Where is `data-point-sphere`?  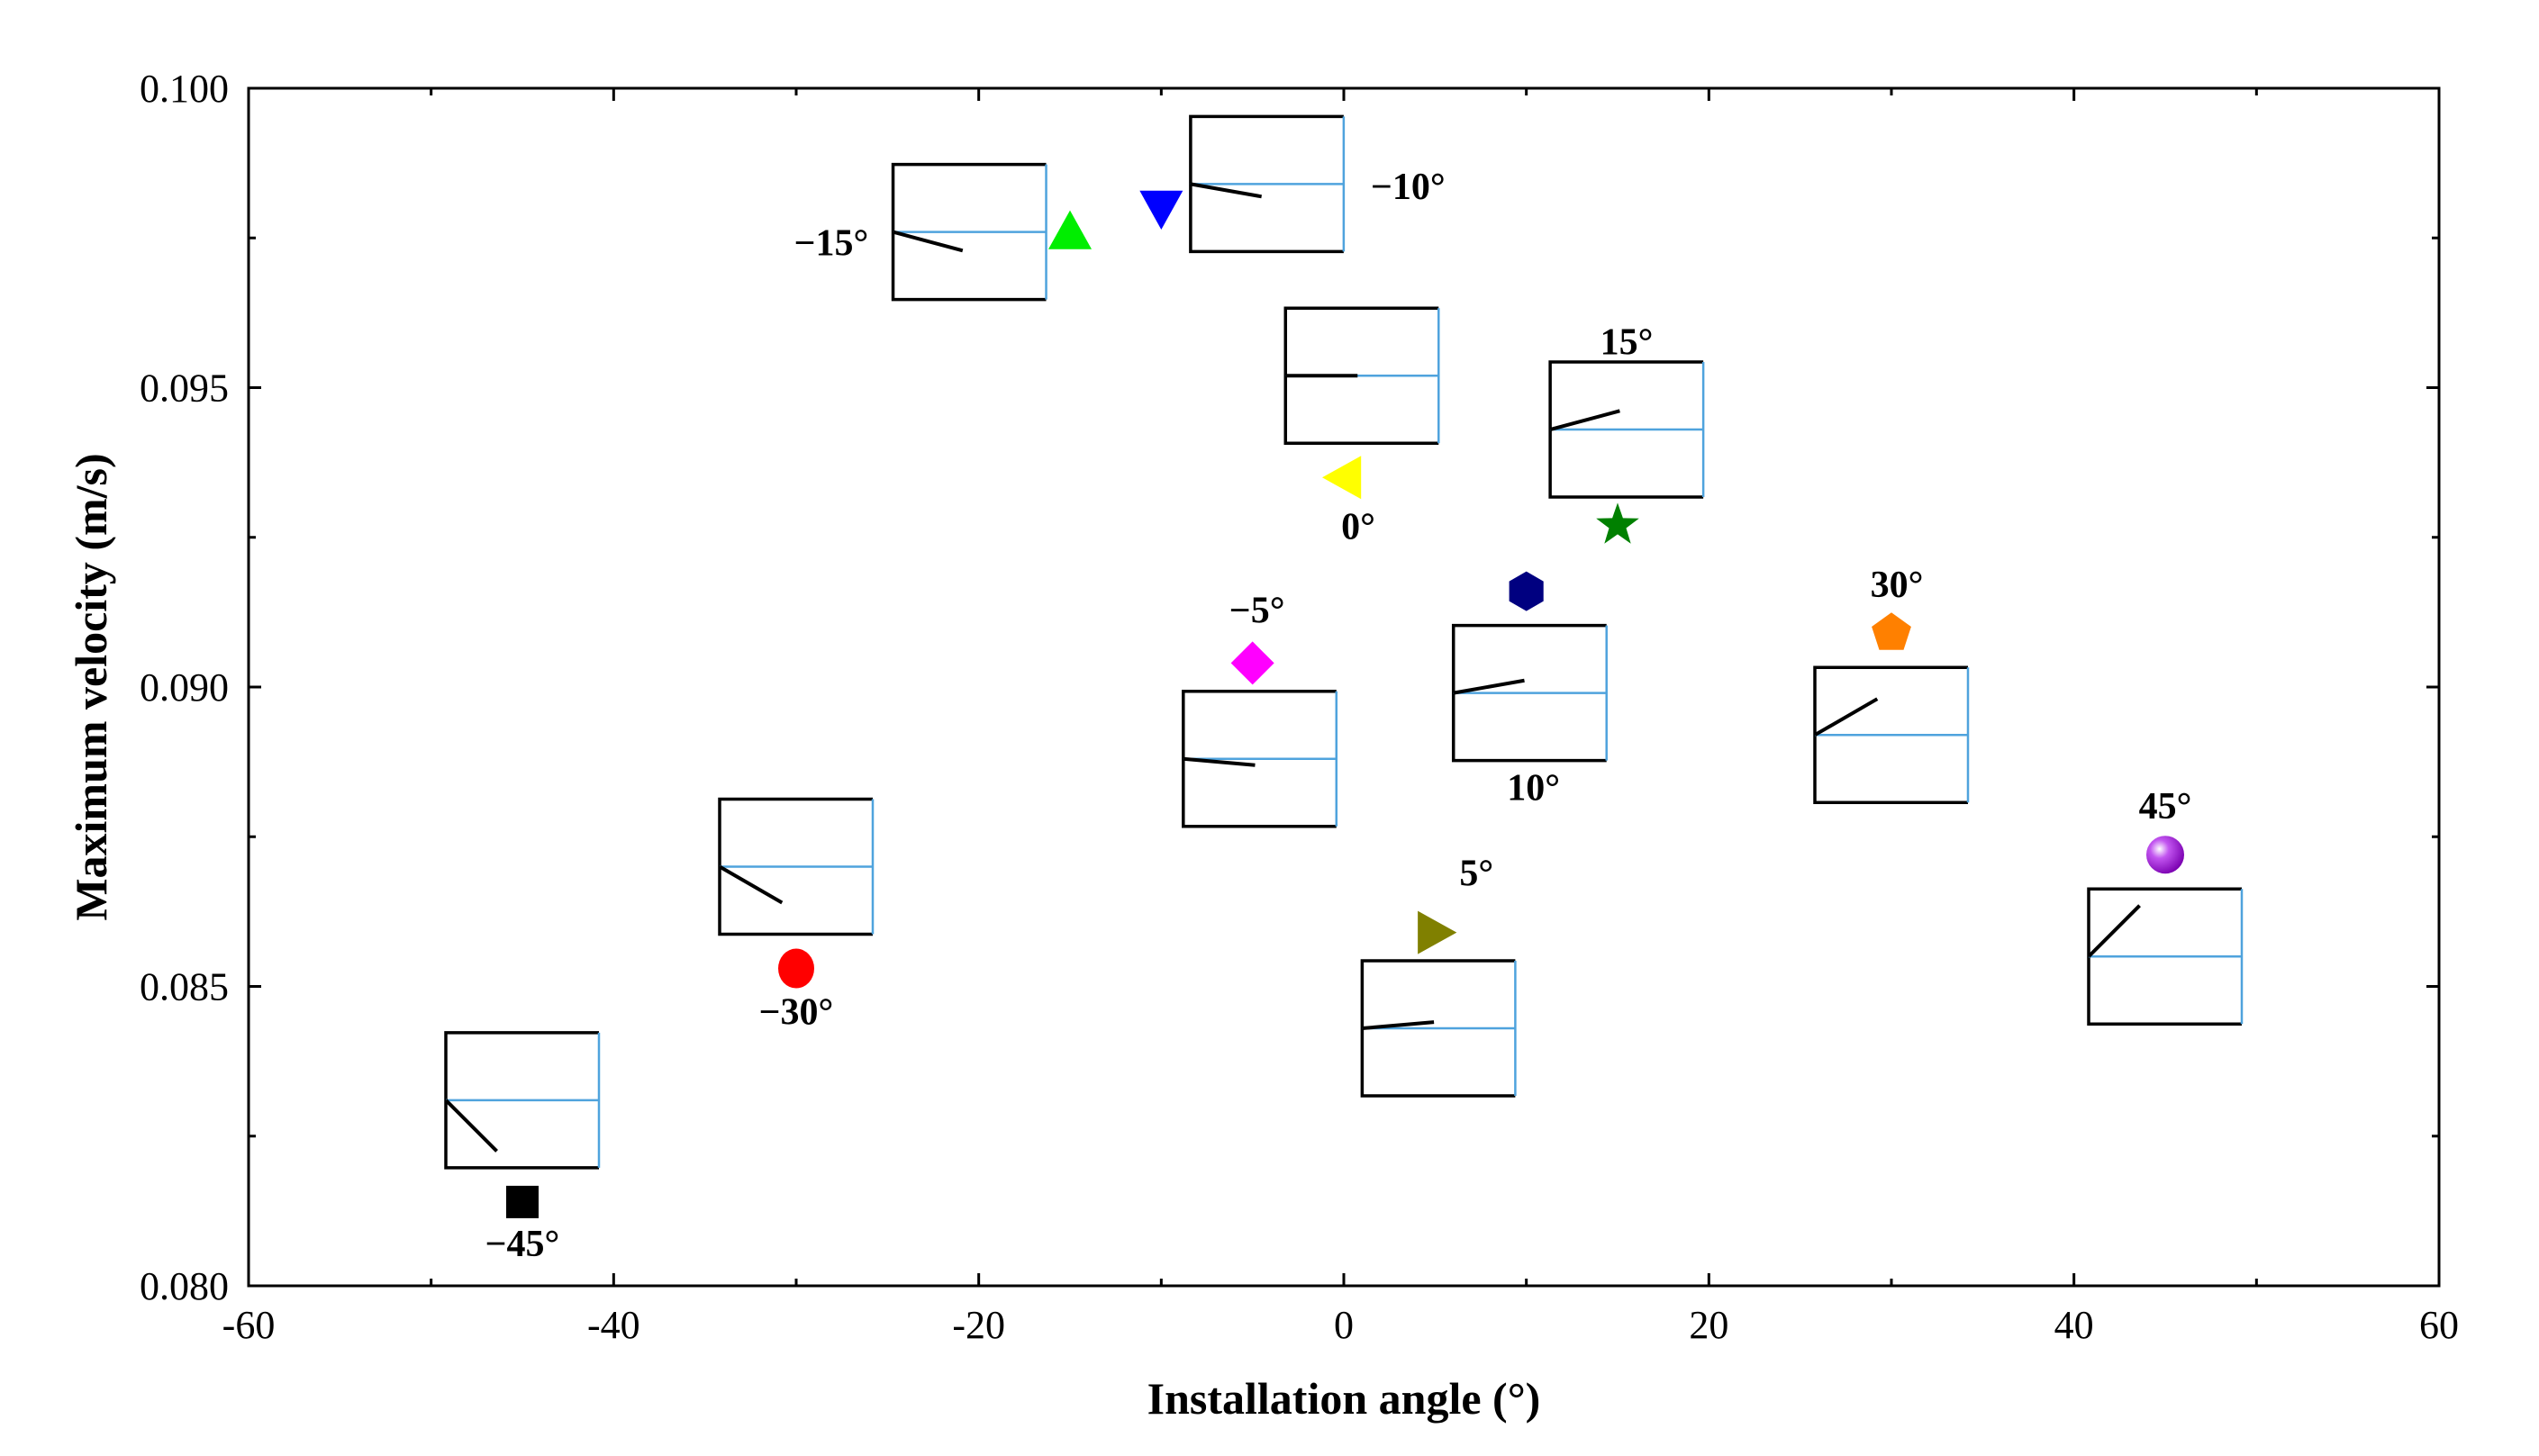
data-point-sphere is located at coordinates (2165, 855).